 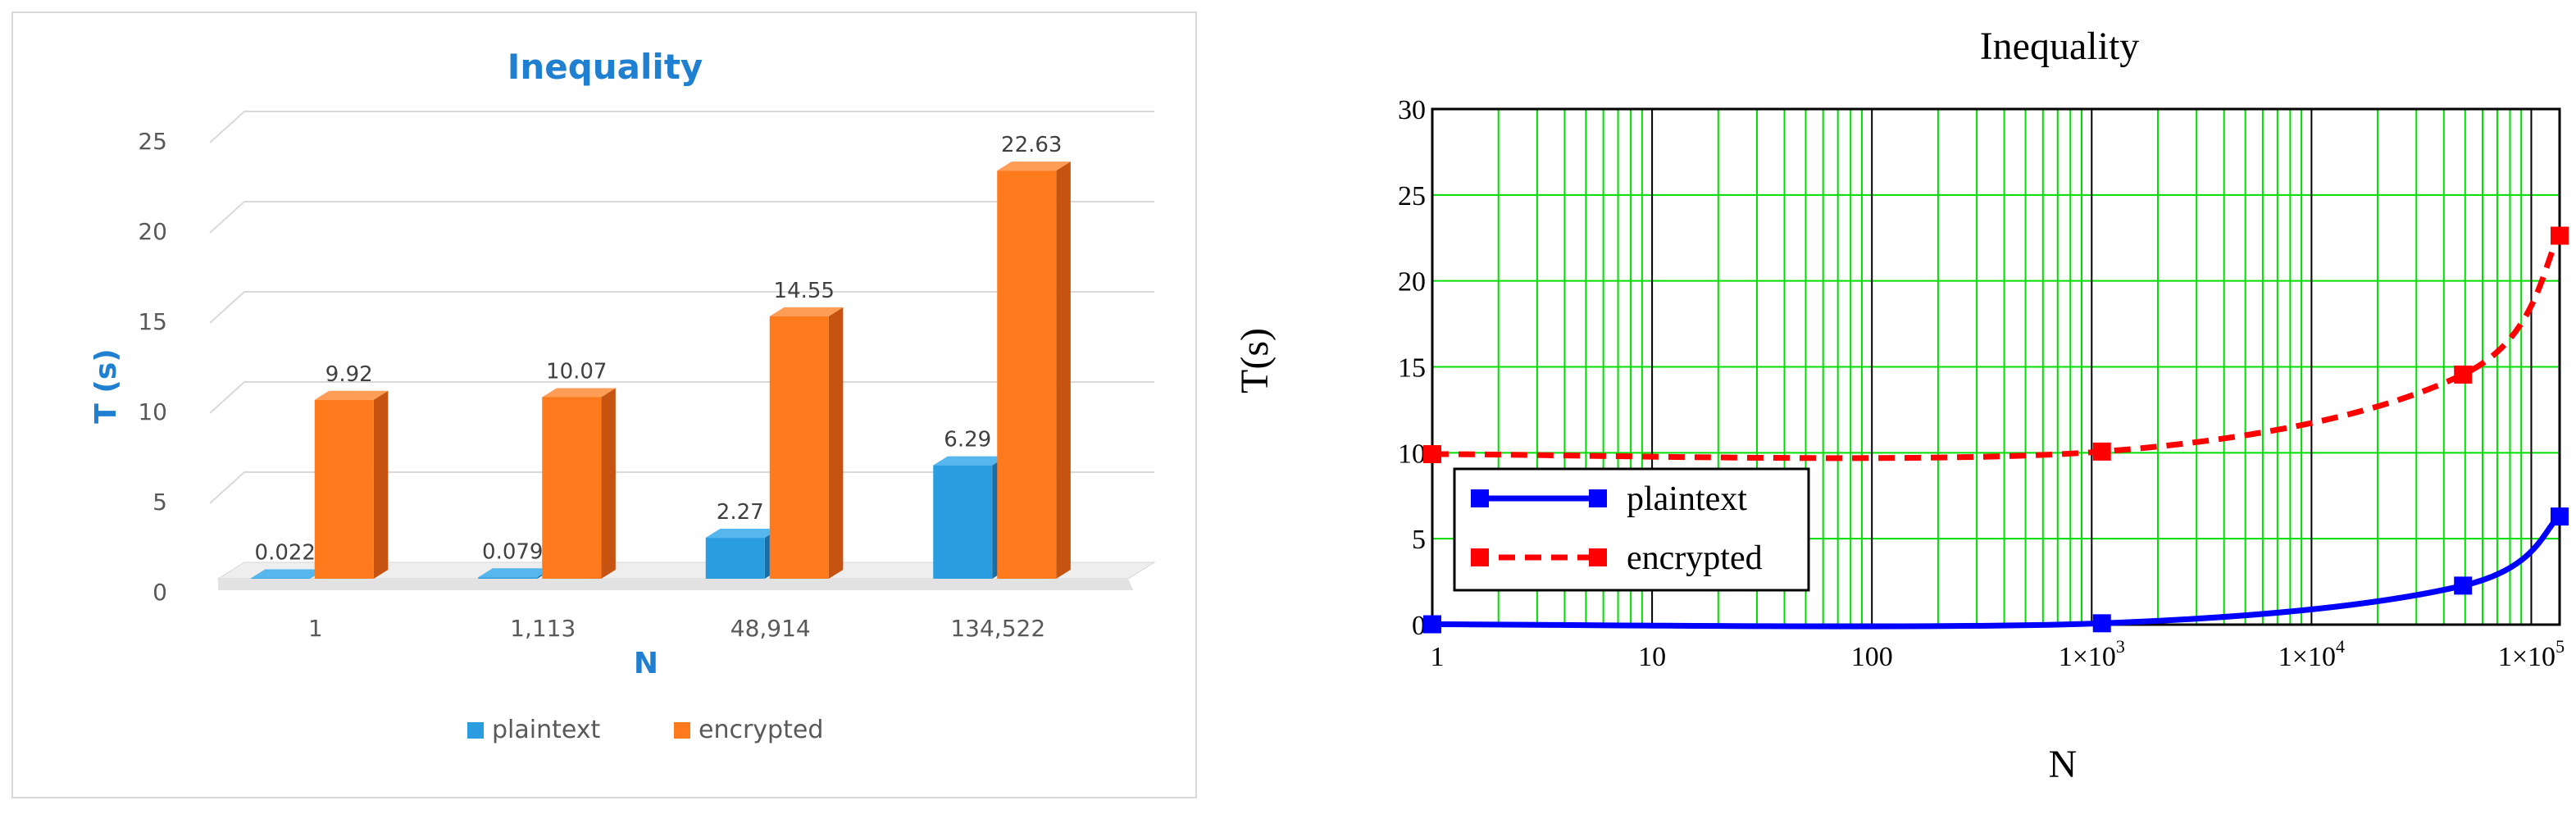 I want to click on x-tick-label: 100, so click(x=1872, y=657).